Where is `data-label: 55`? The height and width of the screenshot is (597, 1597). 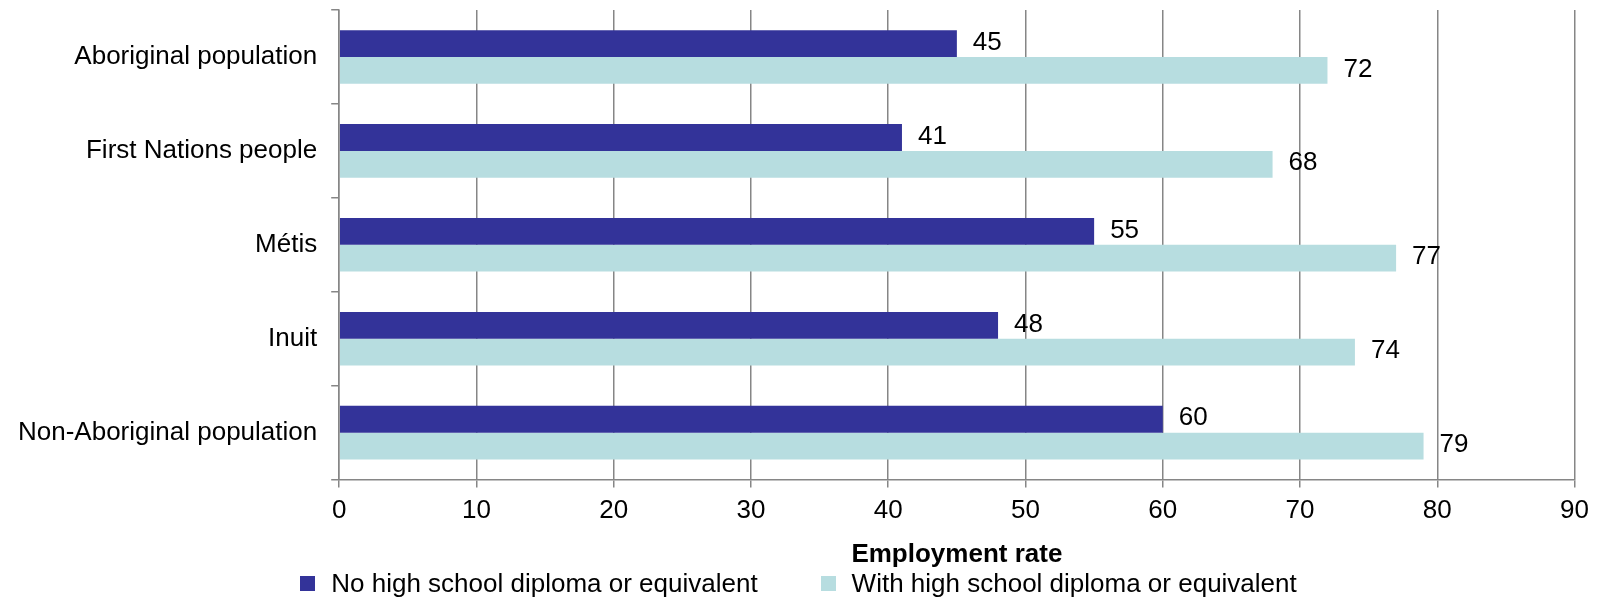
data-label: 55 is located at coordinates (1125, 228).